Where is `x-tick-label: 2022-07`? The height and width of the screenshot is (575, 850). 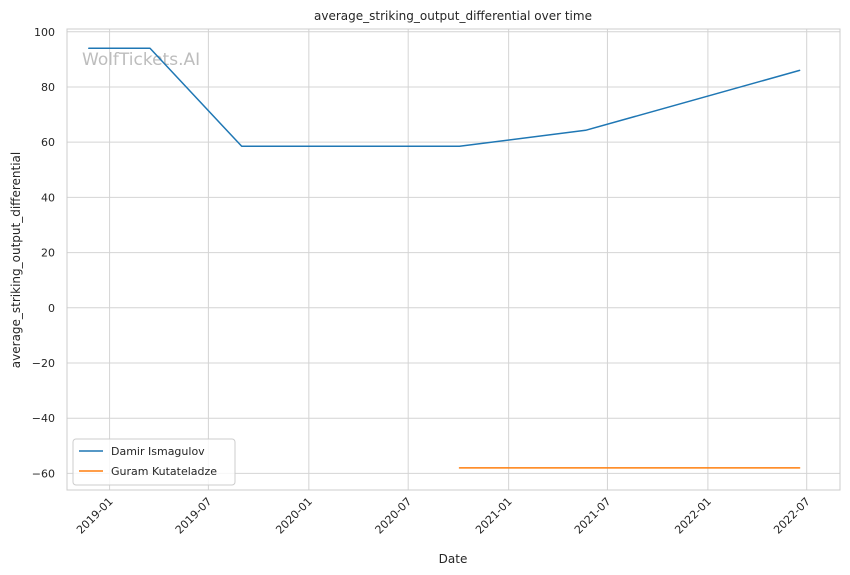
x-tick-label: 2022-07 is located at coordinates (792, 516).